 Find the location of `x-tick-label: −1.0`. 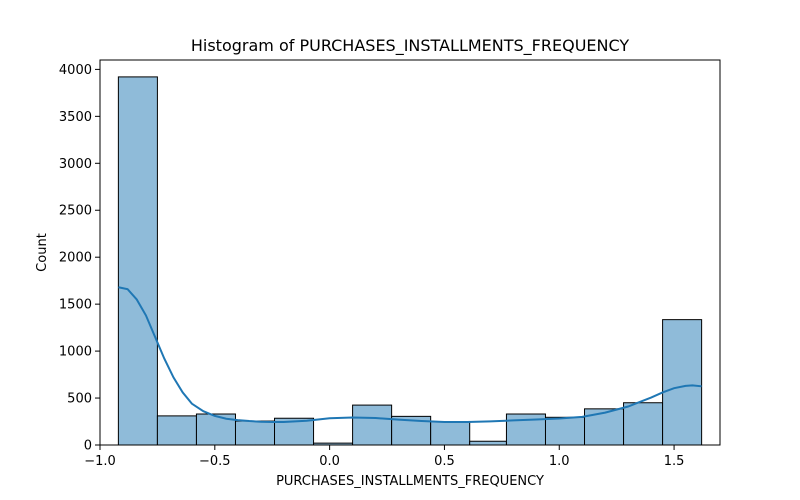

x-tick-label: −1.0 is located at coordinates (100, 461).